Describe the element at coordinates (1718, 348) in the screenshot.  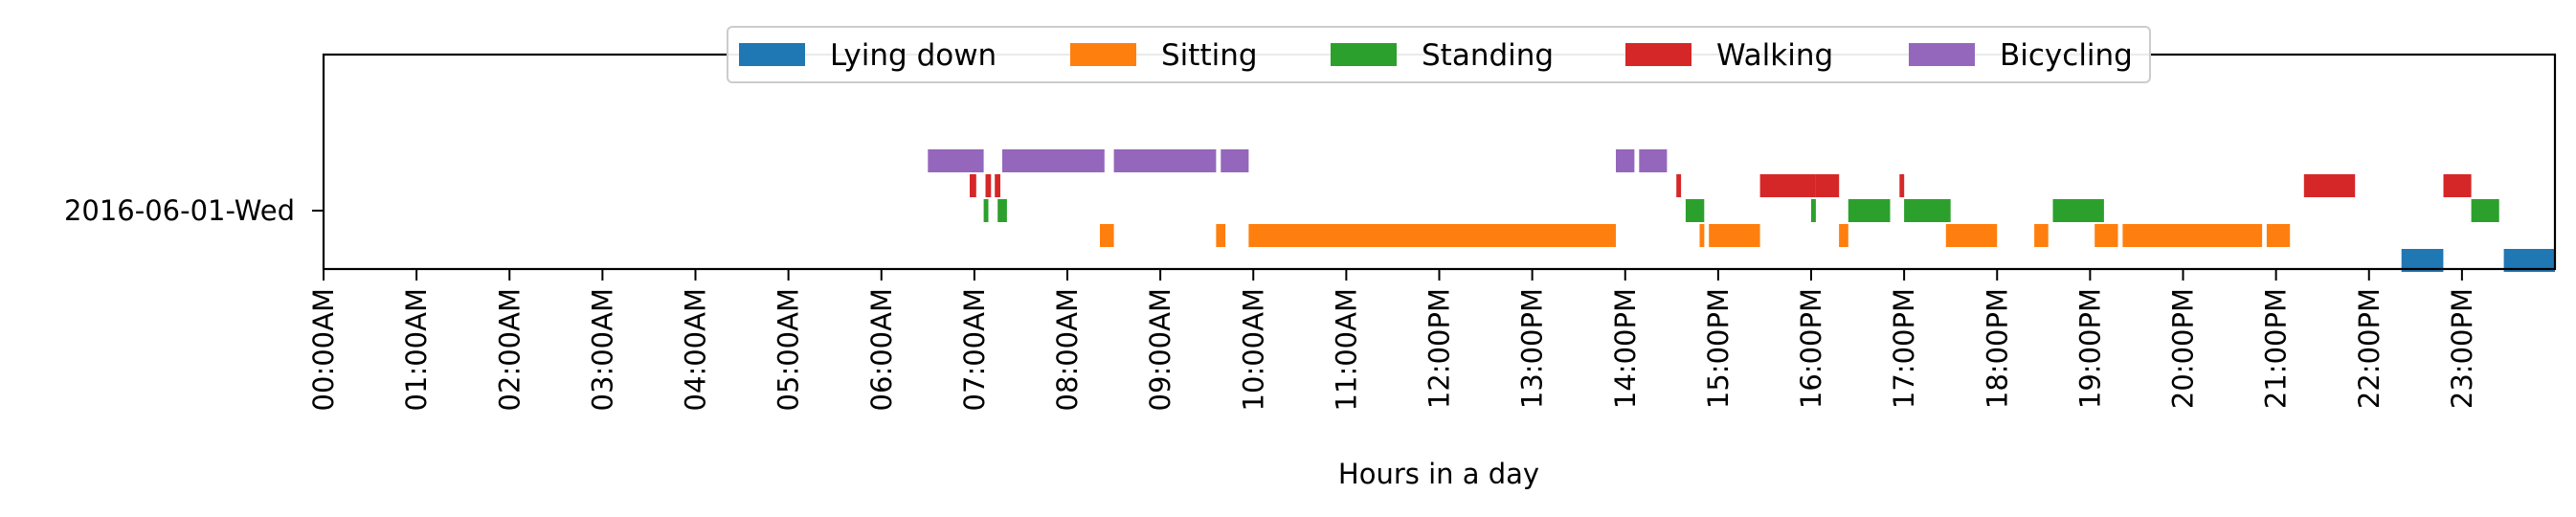
I see `x-tick-label: 15:00PM` at that location.